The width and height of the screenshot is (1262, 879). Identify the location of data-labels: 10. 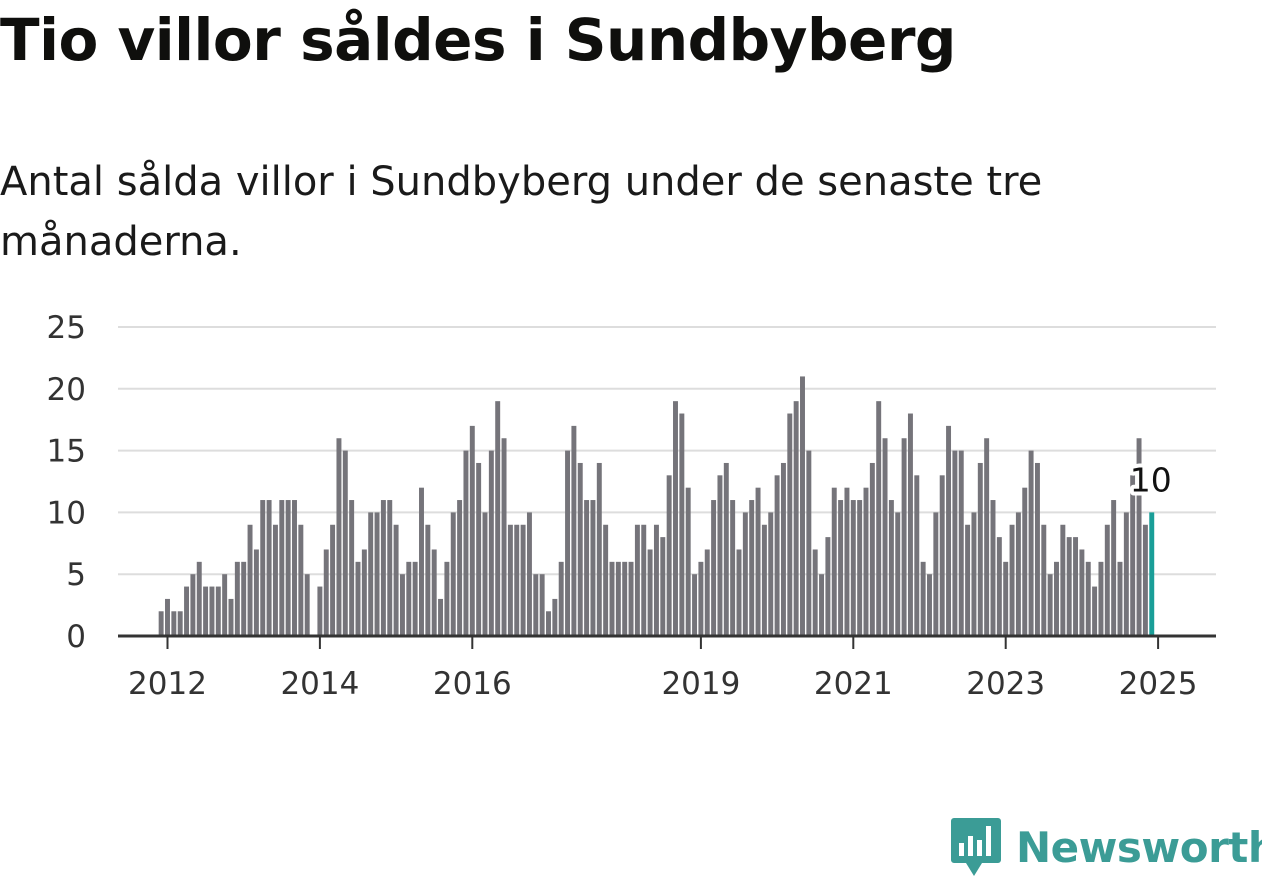
(1151, 479).